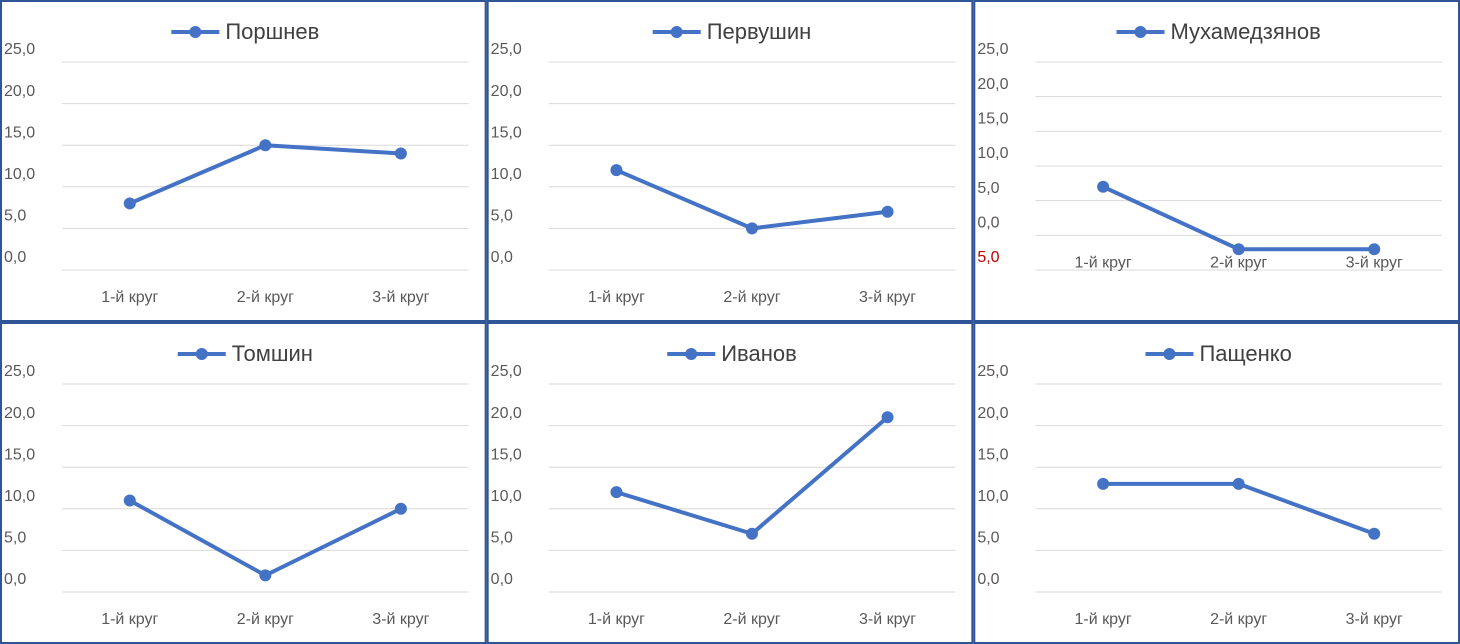 The width and height of the screenshot is (1460, 644). I want to click on legend-label: Поршнев, so click(272, 31).